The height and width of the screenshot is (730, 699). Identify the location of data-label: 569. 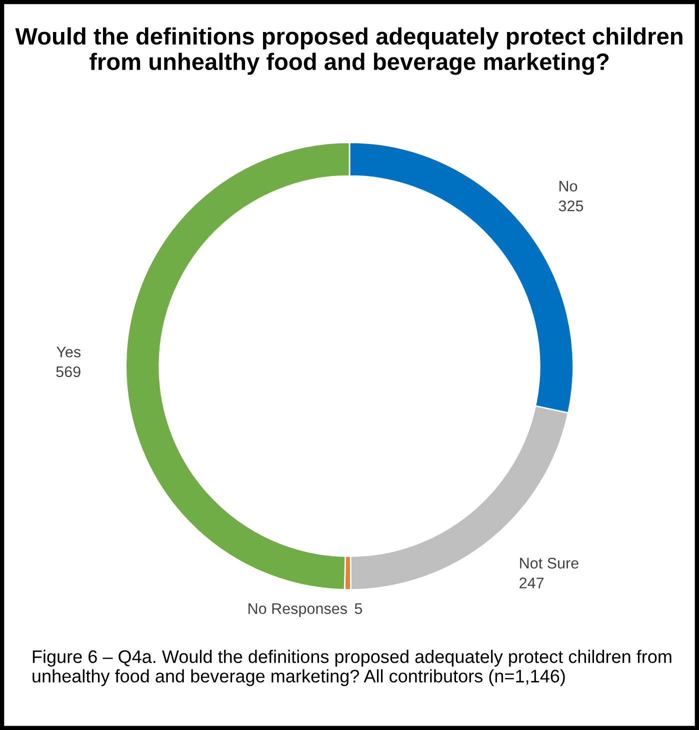
(68, 372).